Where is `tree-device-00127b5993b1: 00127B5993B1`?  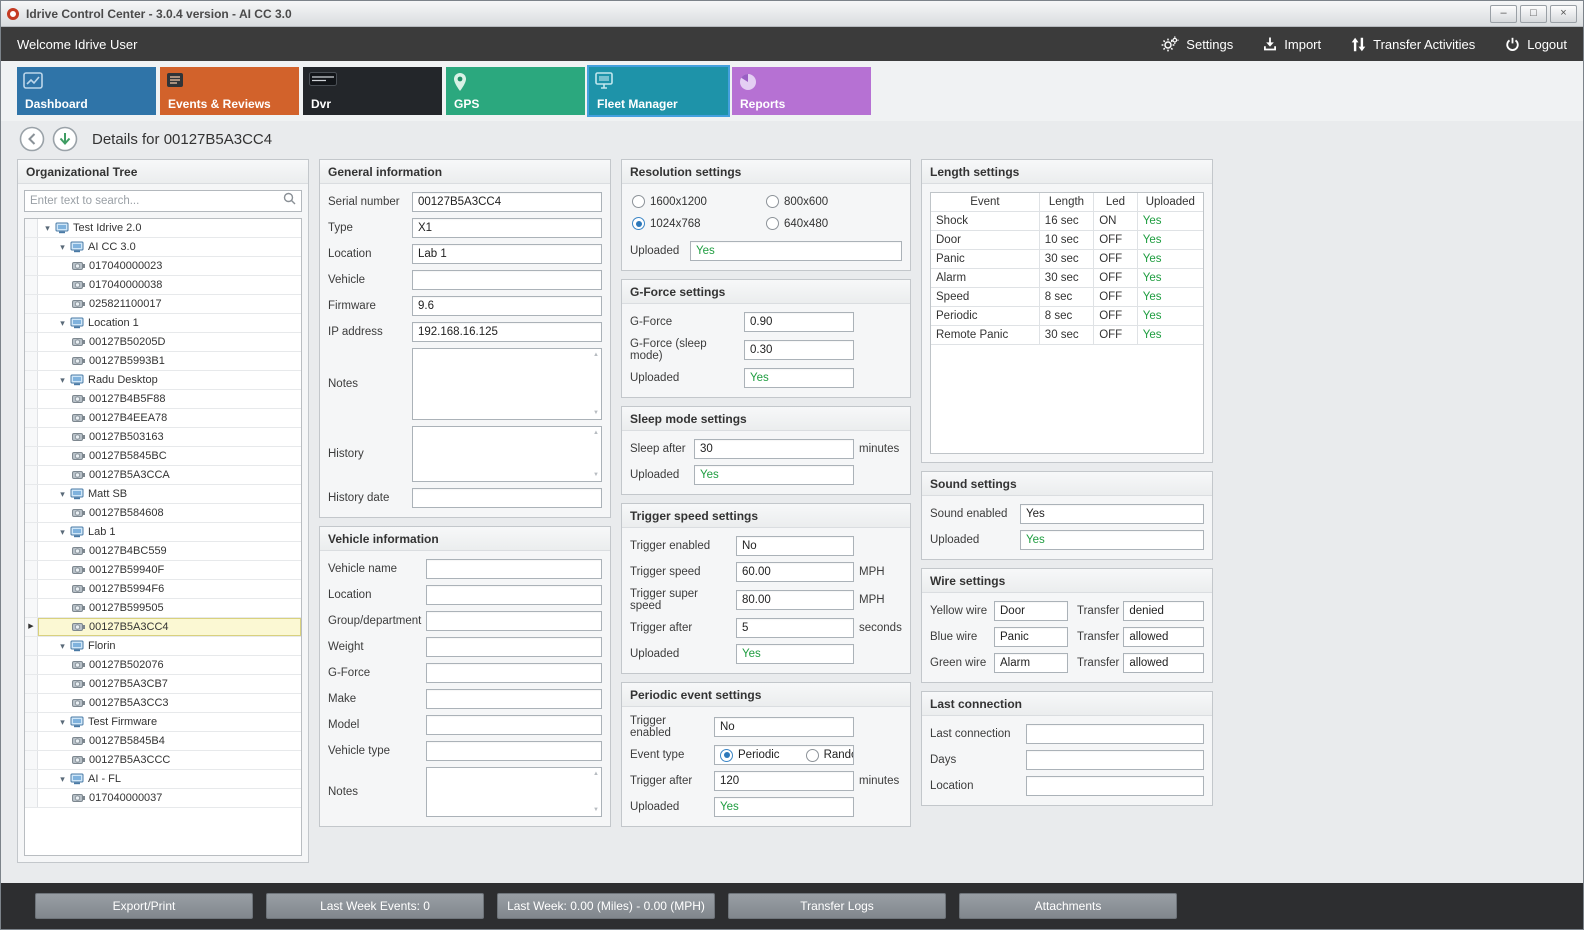 tree-device-00127b5993b1: 00127B5993B1 is located at coordinates (163, 361).